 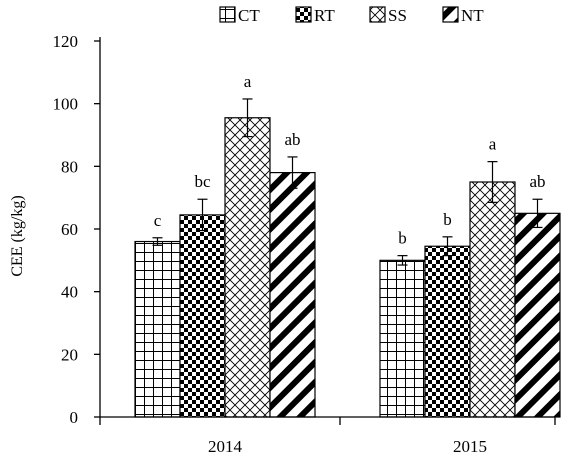 What do you see at coordinates (492, 299) in the screenshot?
I see `bar-ss-2015` at bounding box center [492, 299].